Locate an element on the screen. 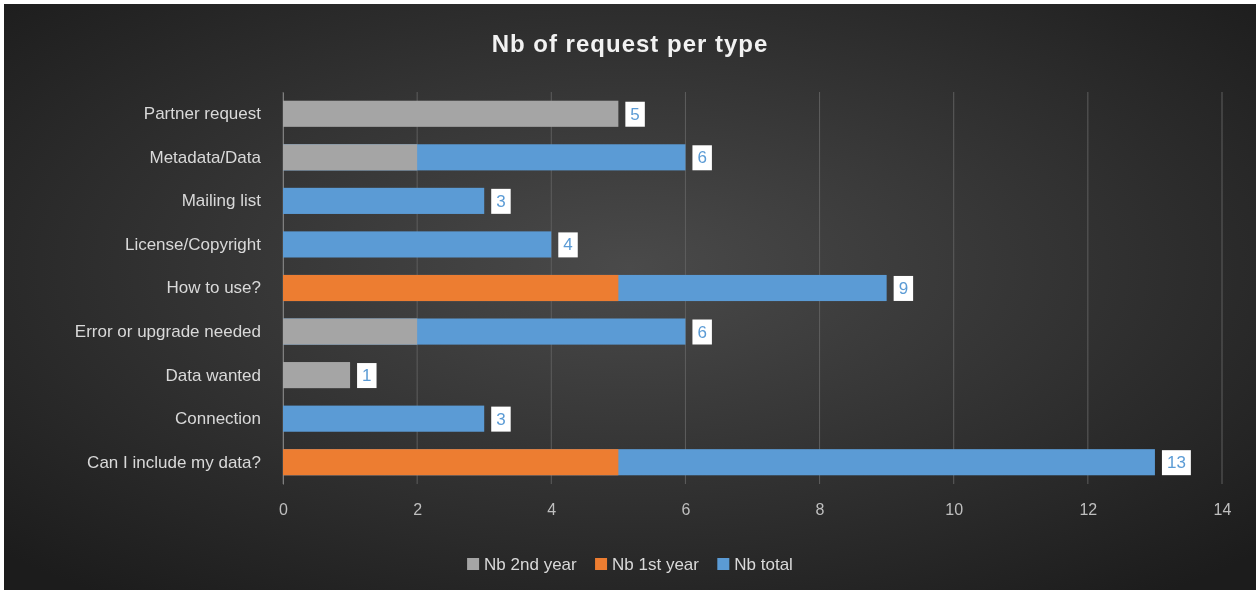 This screenshot has height=594, width=1260. x-tick-label: 12 is located at coordinates (1088, 510).